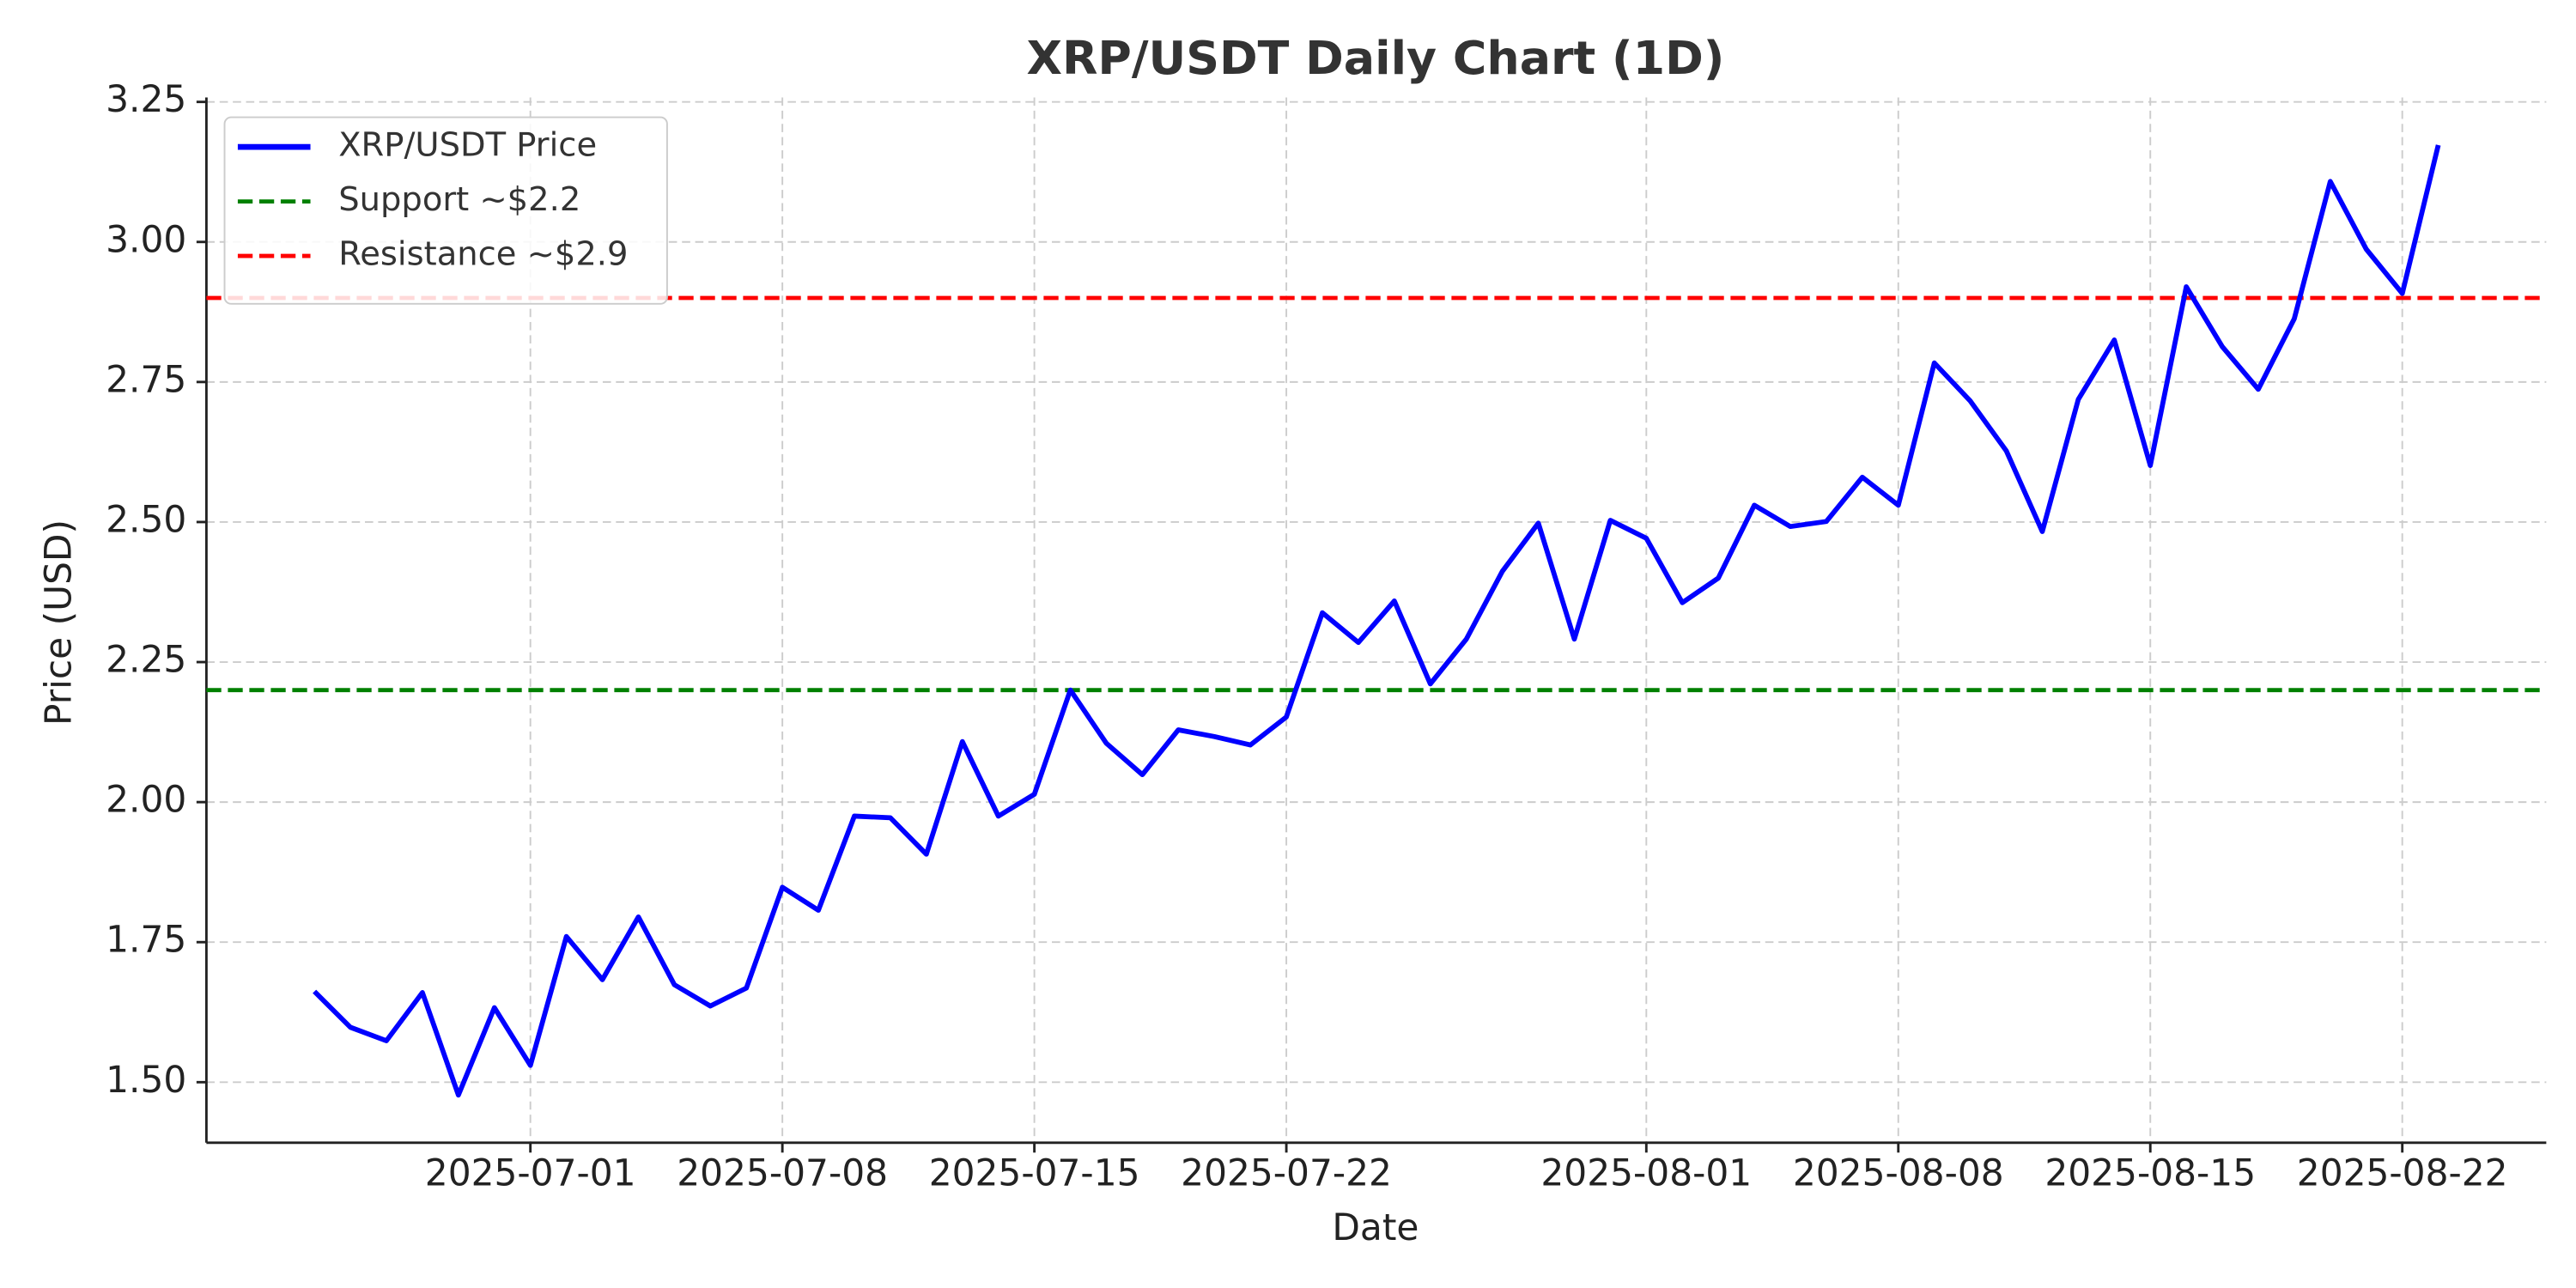  What do you see at coordinates (146, 1080) in the screenshot?
I see `y-tick-label: 1.50` at bounding box center [146, 1080].